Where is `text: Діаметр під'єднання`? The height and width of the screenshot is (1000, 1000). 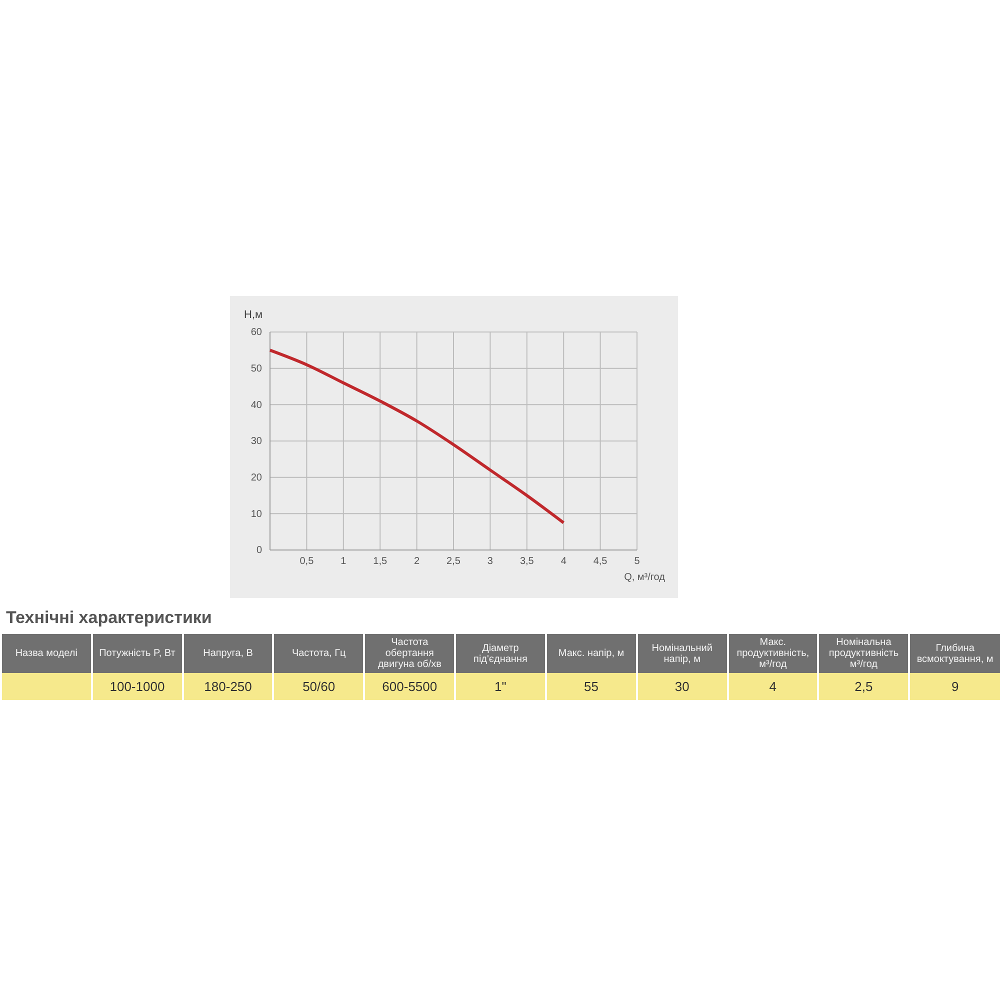
text: Діаметр під'єднання is located at coordinates (500, 653).